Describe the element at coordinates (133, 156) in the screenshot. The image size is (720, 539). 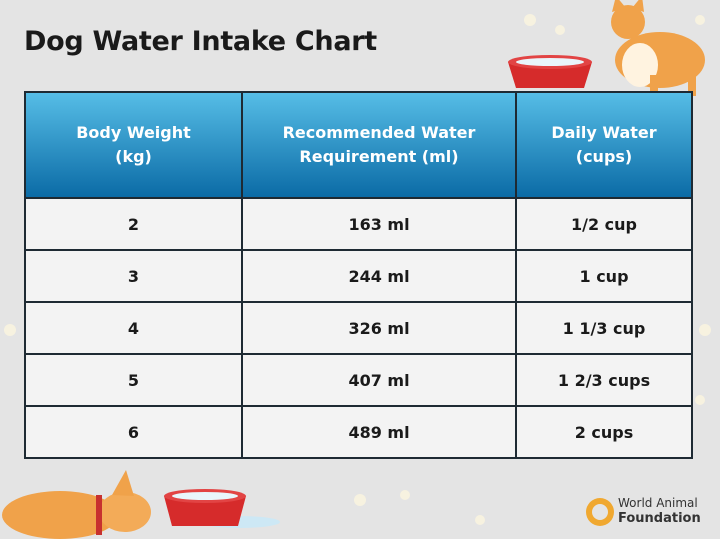
I see `header-line: (kg)` at that location.